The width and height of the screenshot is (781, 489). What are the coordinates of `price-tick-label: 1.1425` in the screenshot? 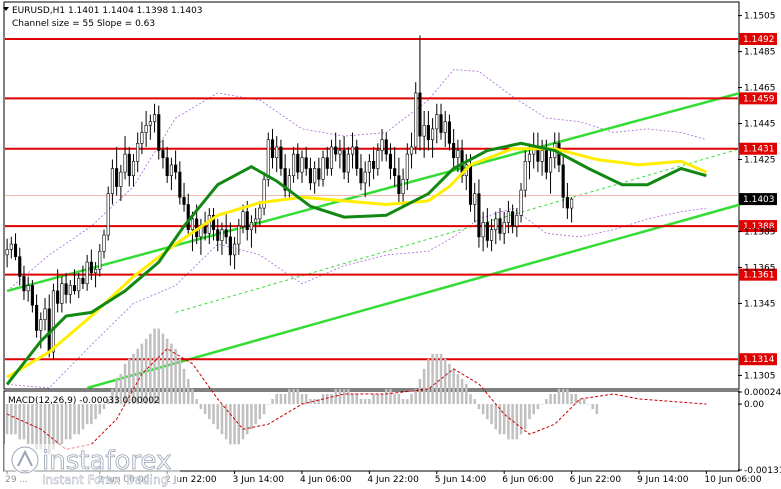 It's located at (760, 161).